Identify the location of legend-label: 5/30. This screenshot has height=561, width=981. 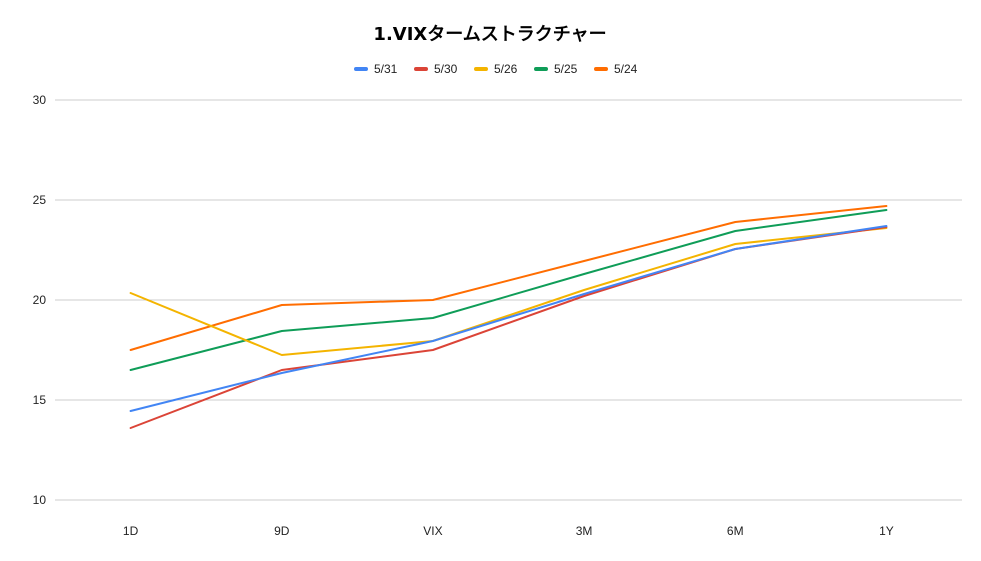
(446, 69).